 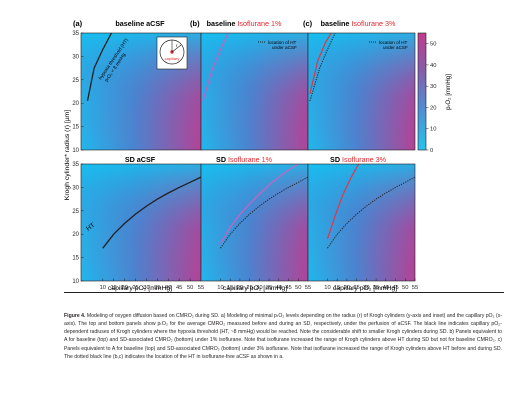 What do you see at coordinates (140, 288) in the screenshot?
I see `x-axis-label-left: capillary pO₂ [mmHg]` at bounding box center [140, 288].